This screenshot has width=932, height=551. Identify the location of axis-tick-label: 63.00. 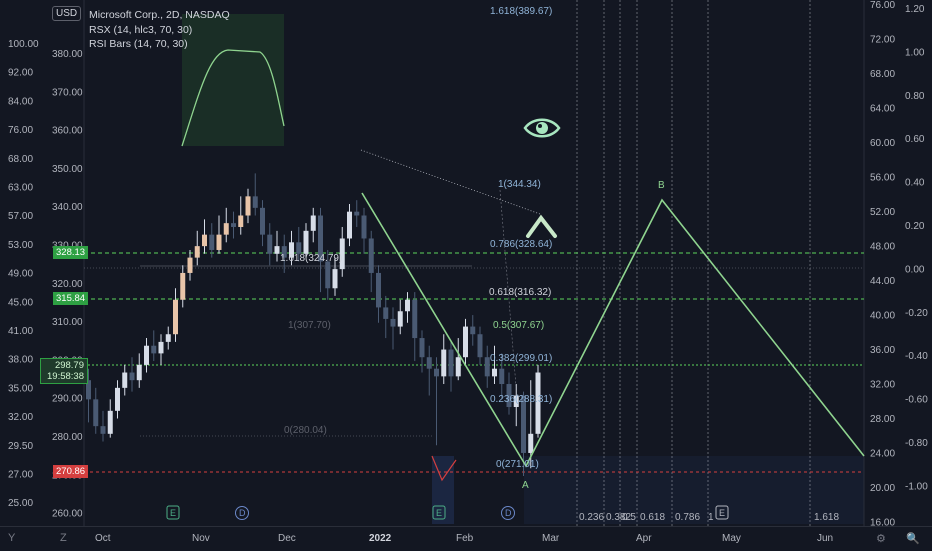
(20, 188).